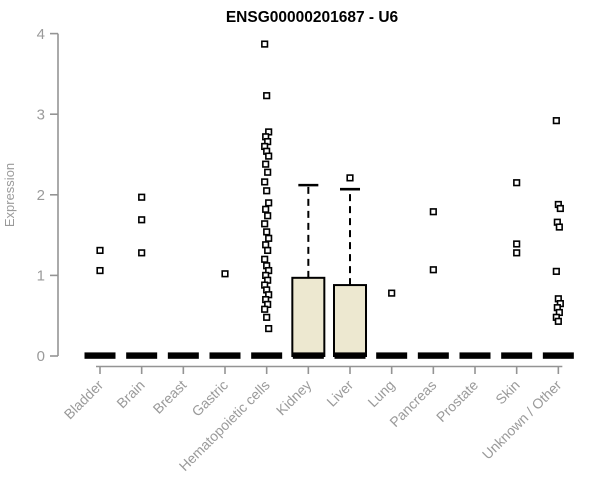  I want to click on x-tick-label-kidney: Kidney, so click(294, 398).